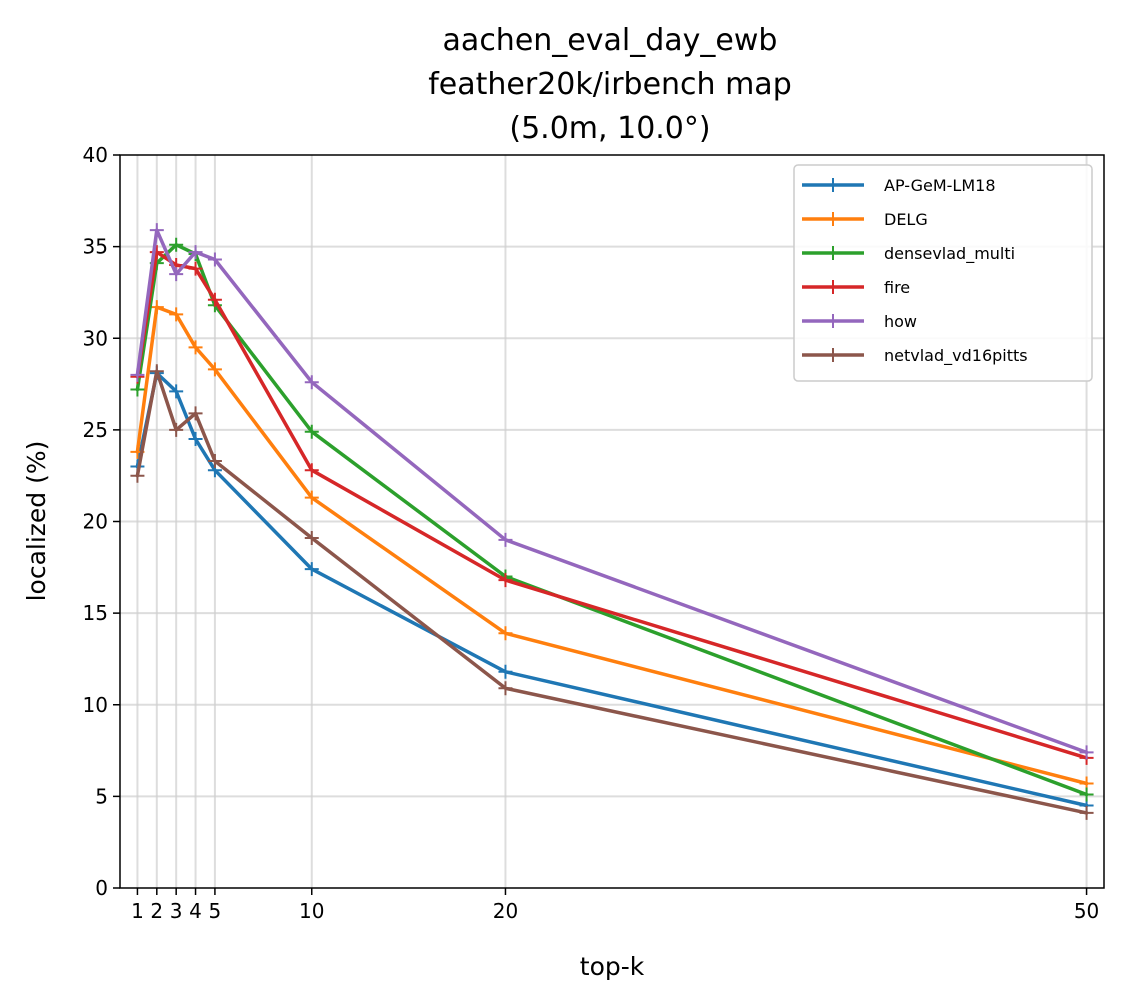 The height and width of the screenshot is (1000, 1126). What do you see at coordinates (95, 522) in the screenshot?
I see `y-tick-label-20: 20` at bounding box center [95, 522].